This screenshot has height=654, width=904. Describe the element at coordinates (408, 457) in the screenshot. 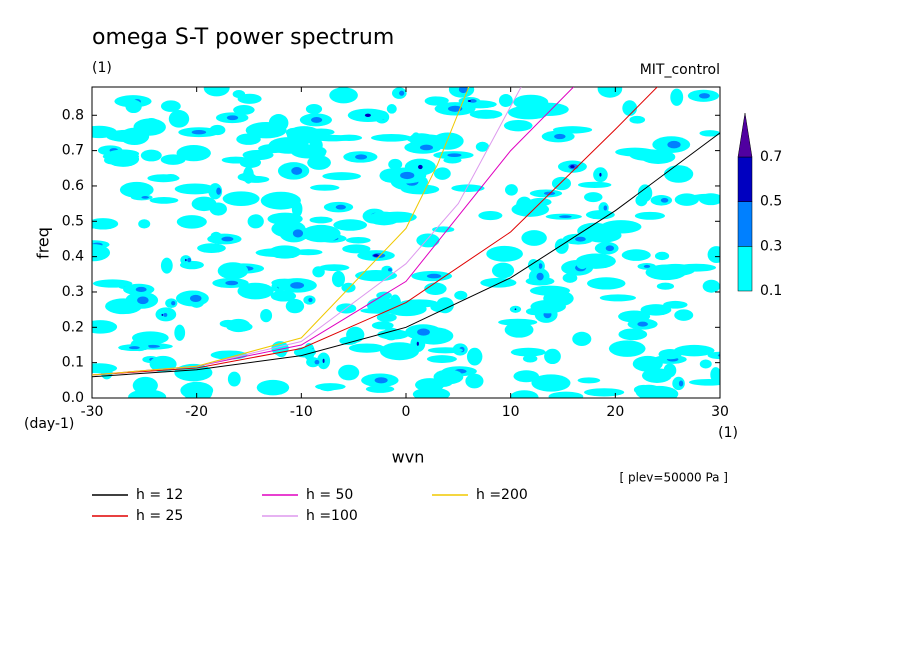

I see `x-axis-label: wvn` at that location.